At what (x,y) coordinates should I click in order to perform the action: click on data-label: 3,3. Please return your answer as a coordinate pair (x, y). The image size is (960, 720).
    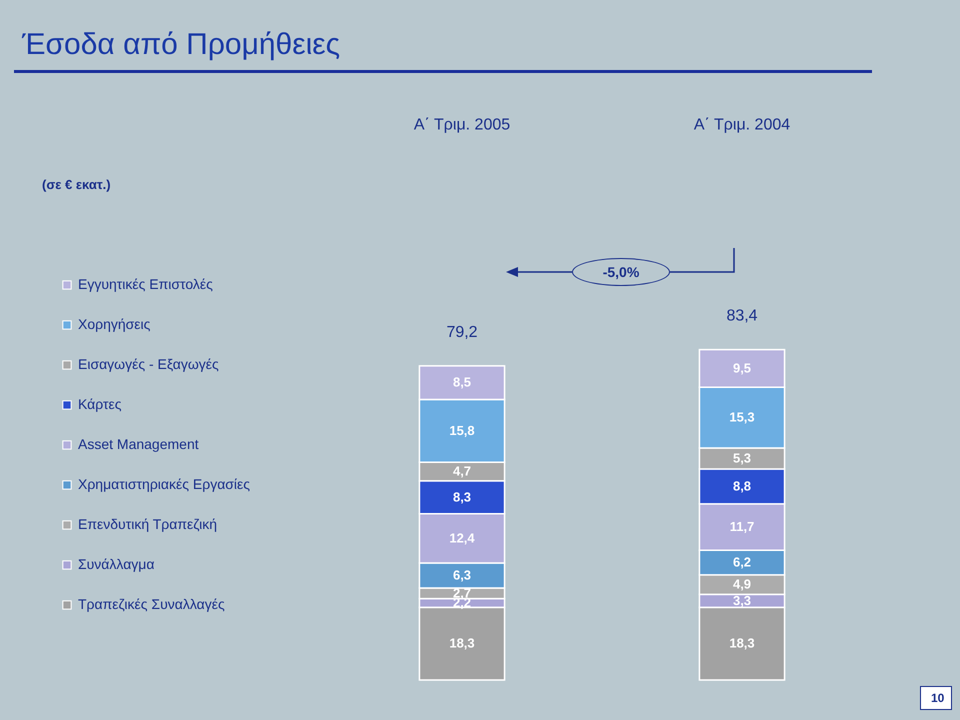
    Looking at the image, I should click on (742, 600).